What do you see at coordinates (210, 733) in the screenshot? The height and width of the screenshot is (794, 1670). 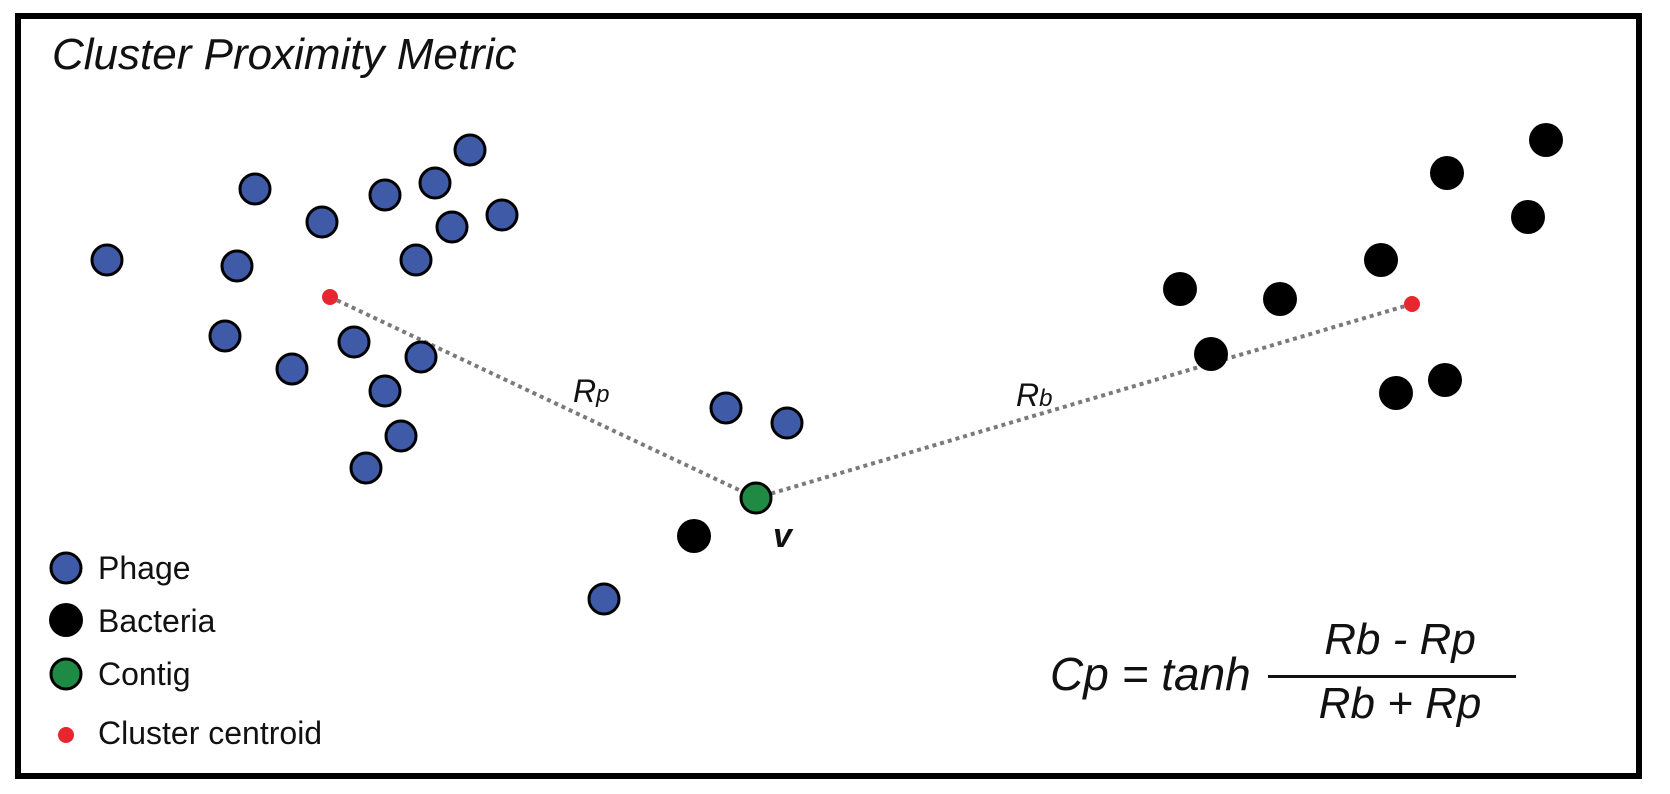 I see `legend-centroid-label: Cluster centroid` at bounding box center [210, 733].